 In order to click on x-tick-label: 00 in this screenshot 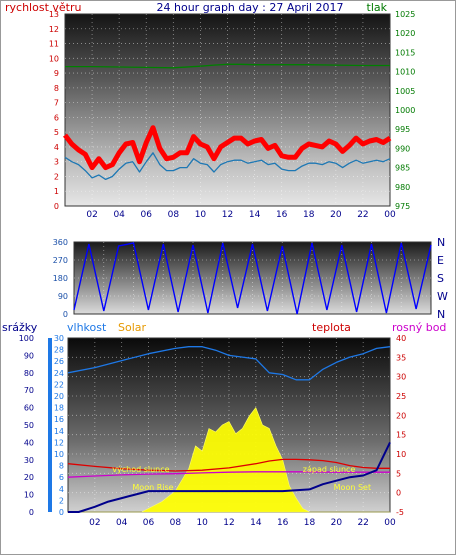, I will do `click(390, 215)`.